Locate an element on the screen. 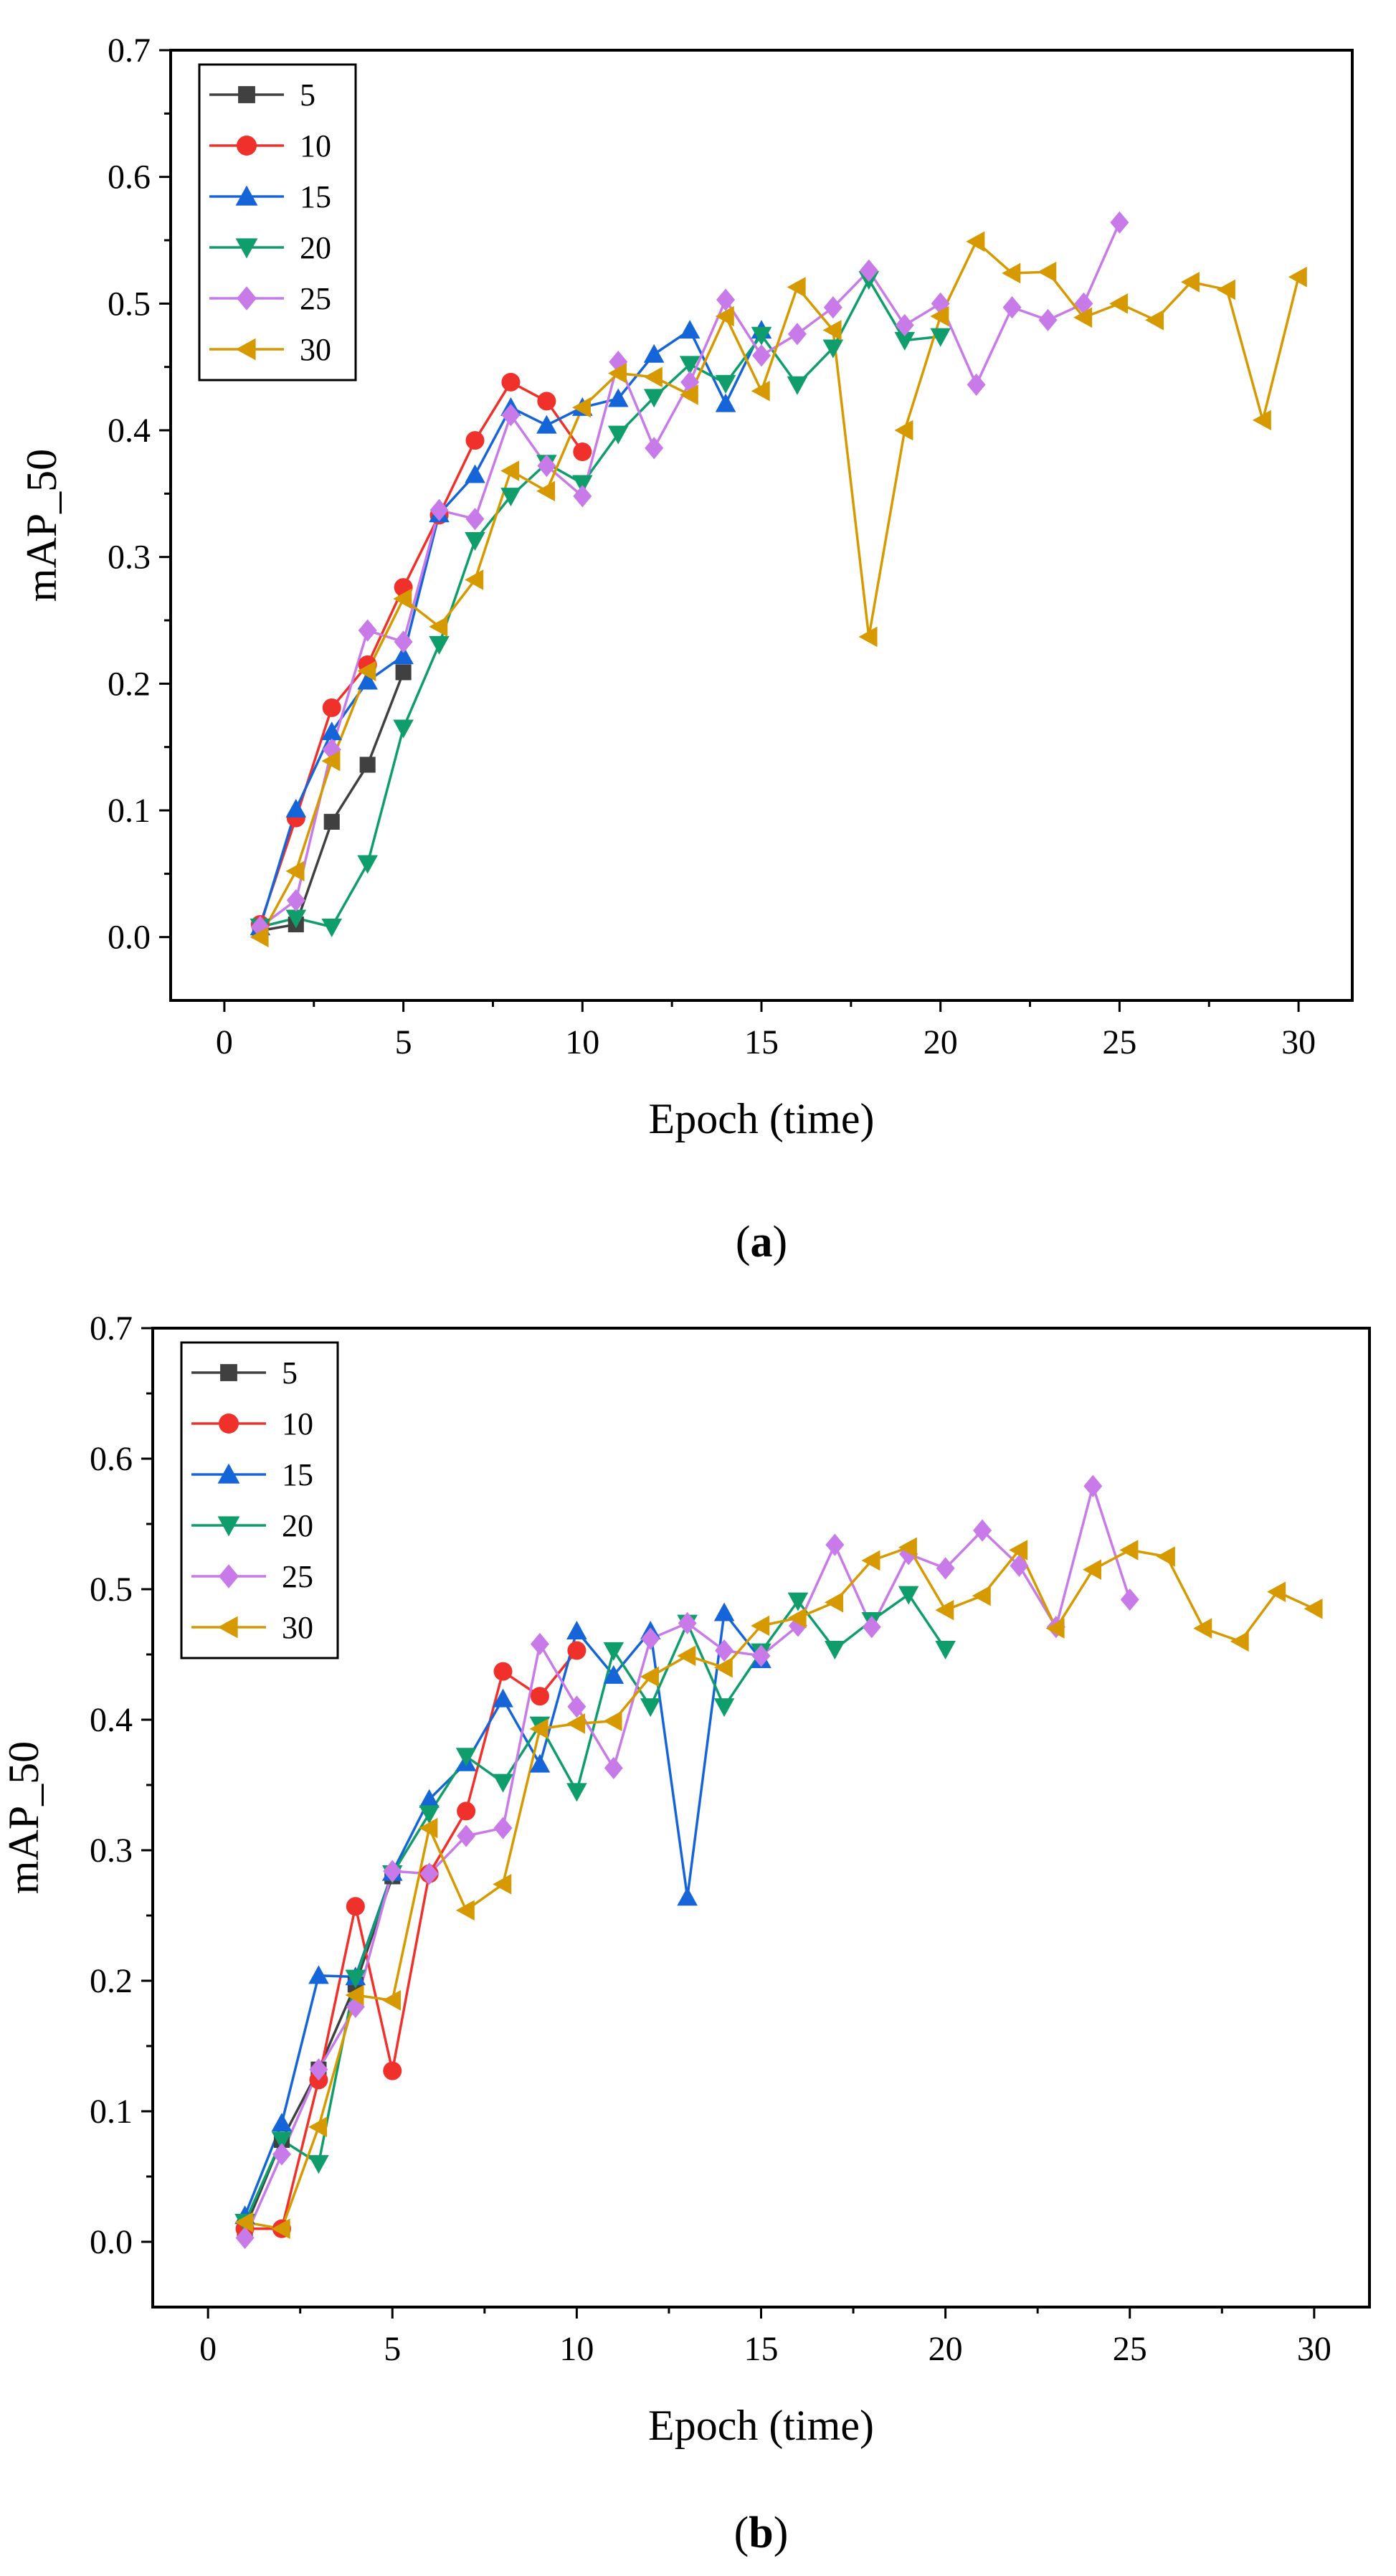 The height and width of the screenshot is (2576, 1396). panel-label-b: (b) is located at coordinates (761, 2533).